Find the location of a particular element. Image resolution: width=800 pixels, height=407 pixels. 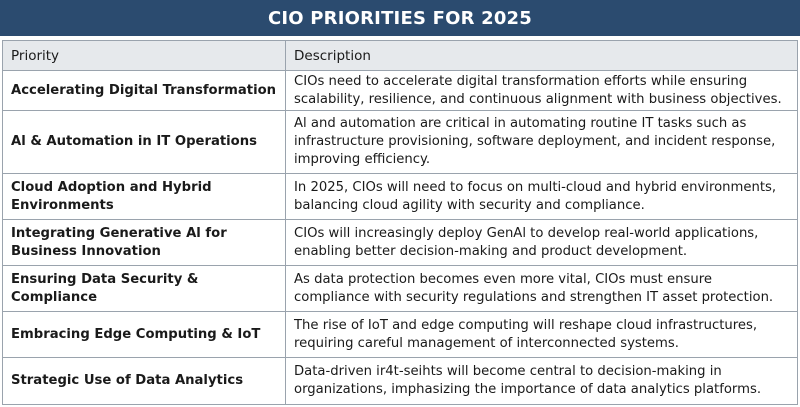

column-header-priority: Priority is located at coordinates (144, 56).